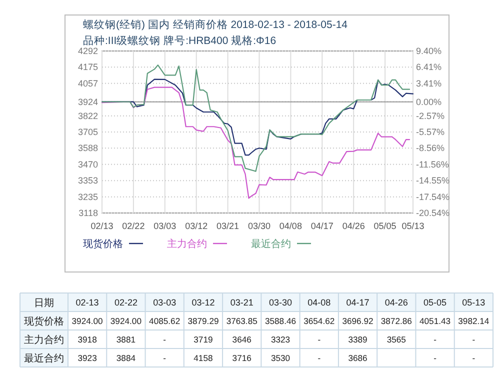 This screenshot has height=374, width=500. Describe the element at coordinates (429, 101) in the screenshot. I see `y2-tick-label: 0.00%` at that location.